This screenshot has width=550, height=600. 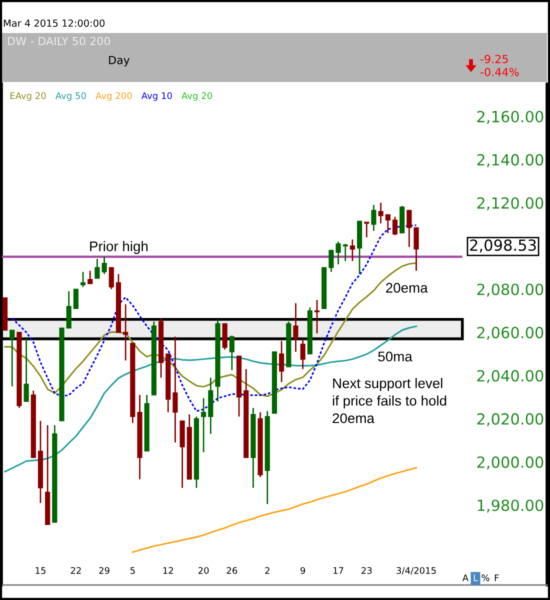 What do you see at coordinates (203, 570) in the screenshot?
I see `x-tick-label: 20` at bounding box center [203, 570].